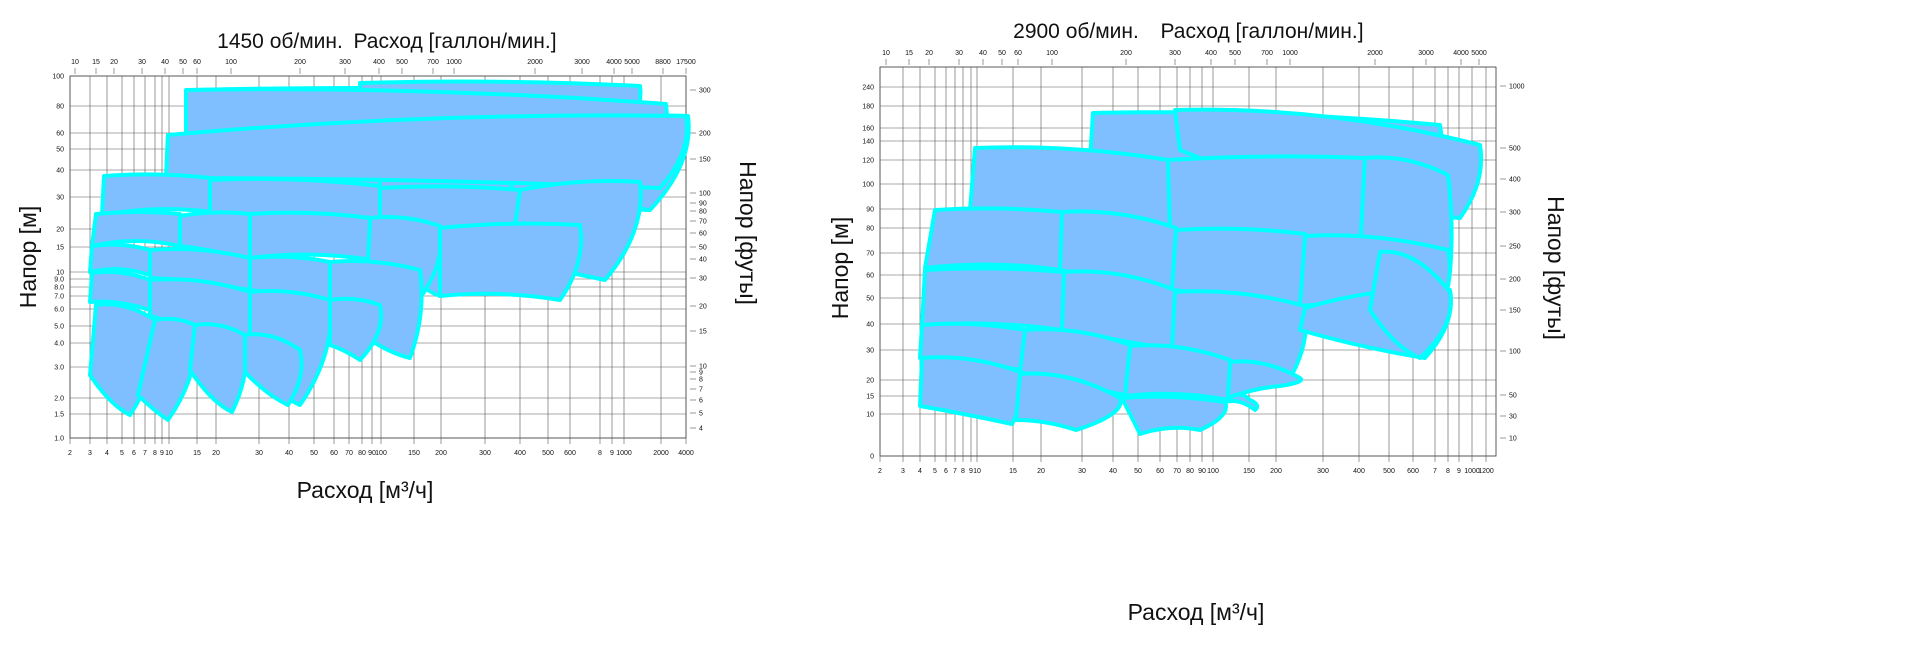  Describe the element at coordinates (60, 134) in the screenshot. I see `left-ytick-left-label: 60` at that location.